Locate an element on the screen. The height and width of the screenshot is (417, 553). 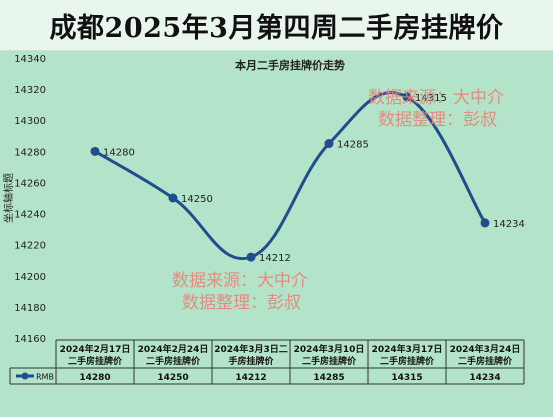
y-tick-label: 14300 is located at coordinates (30, 121).